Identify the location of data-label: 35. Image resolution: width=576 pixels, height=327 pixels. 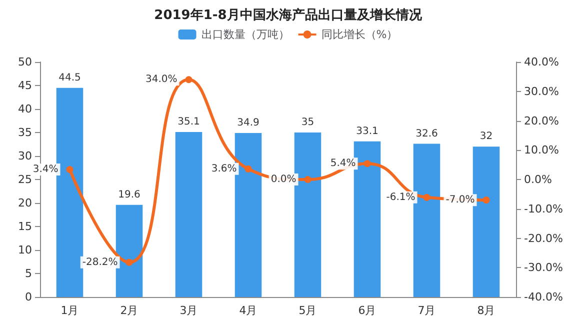
(307, 122).